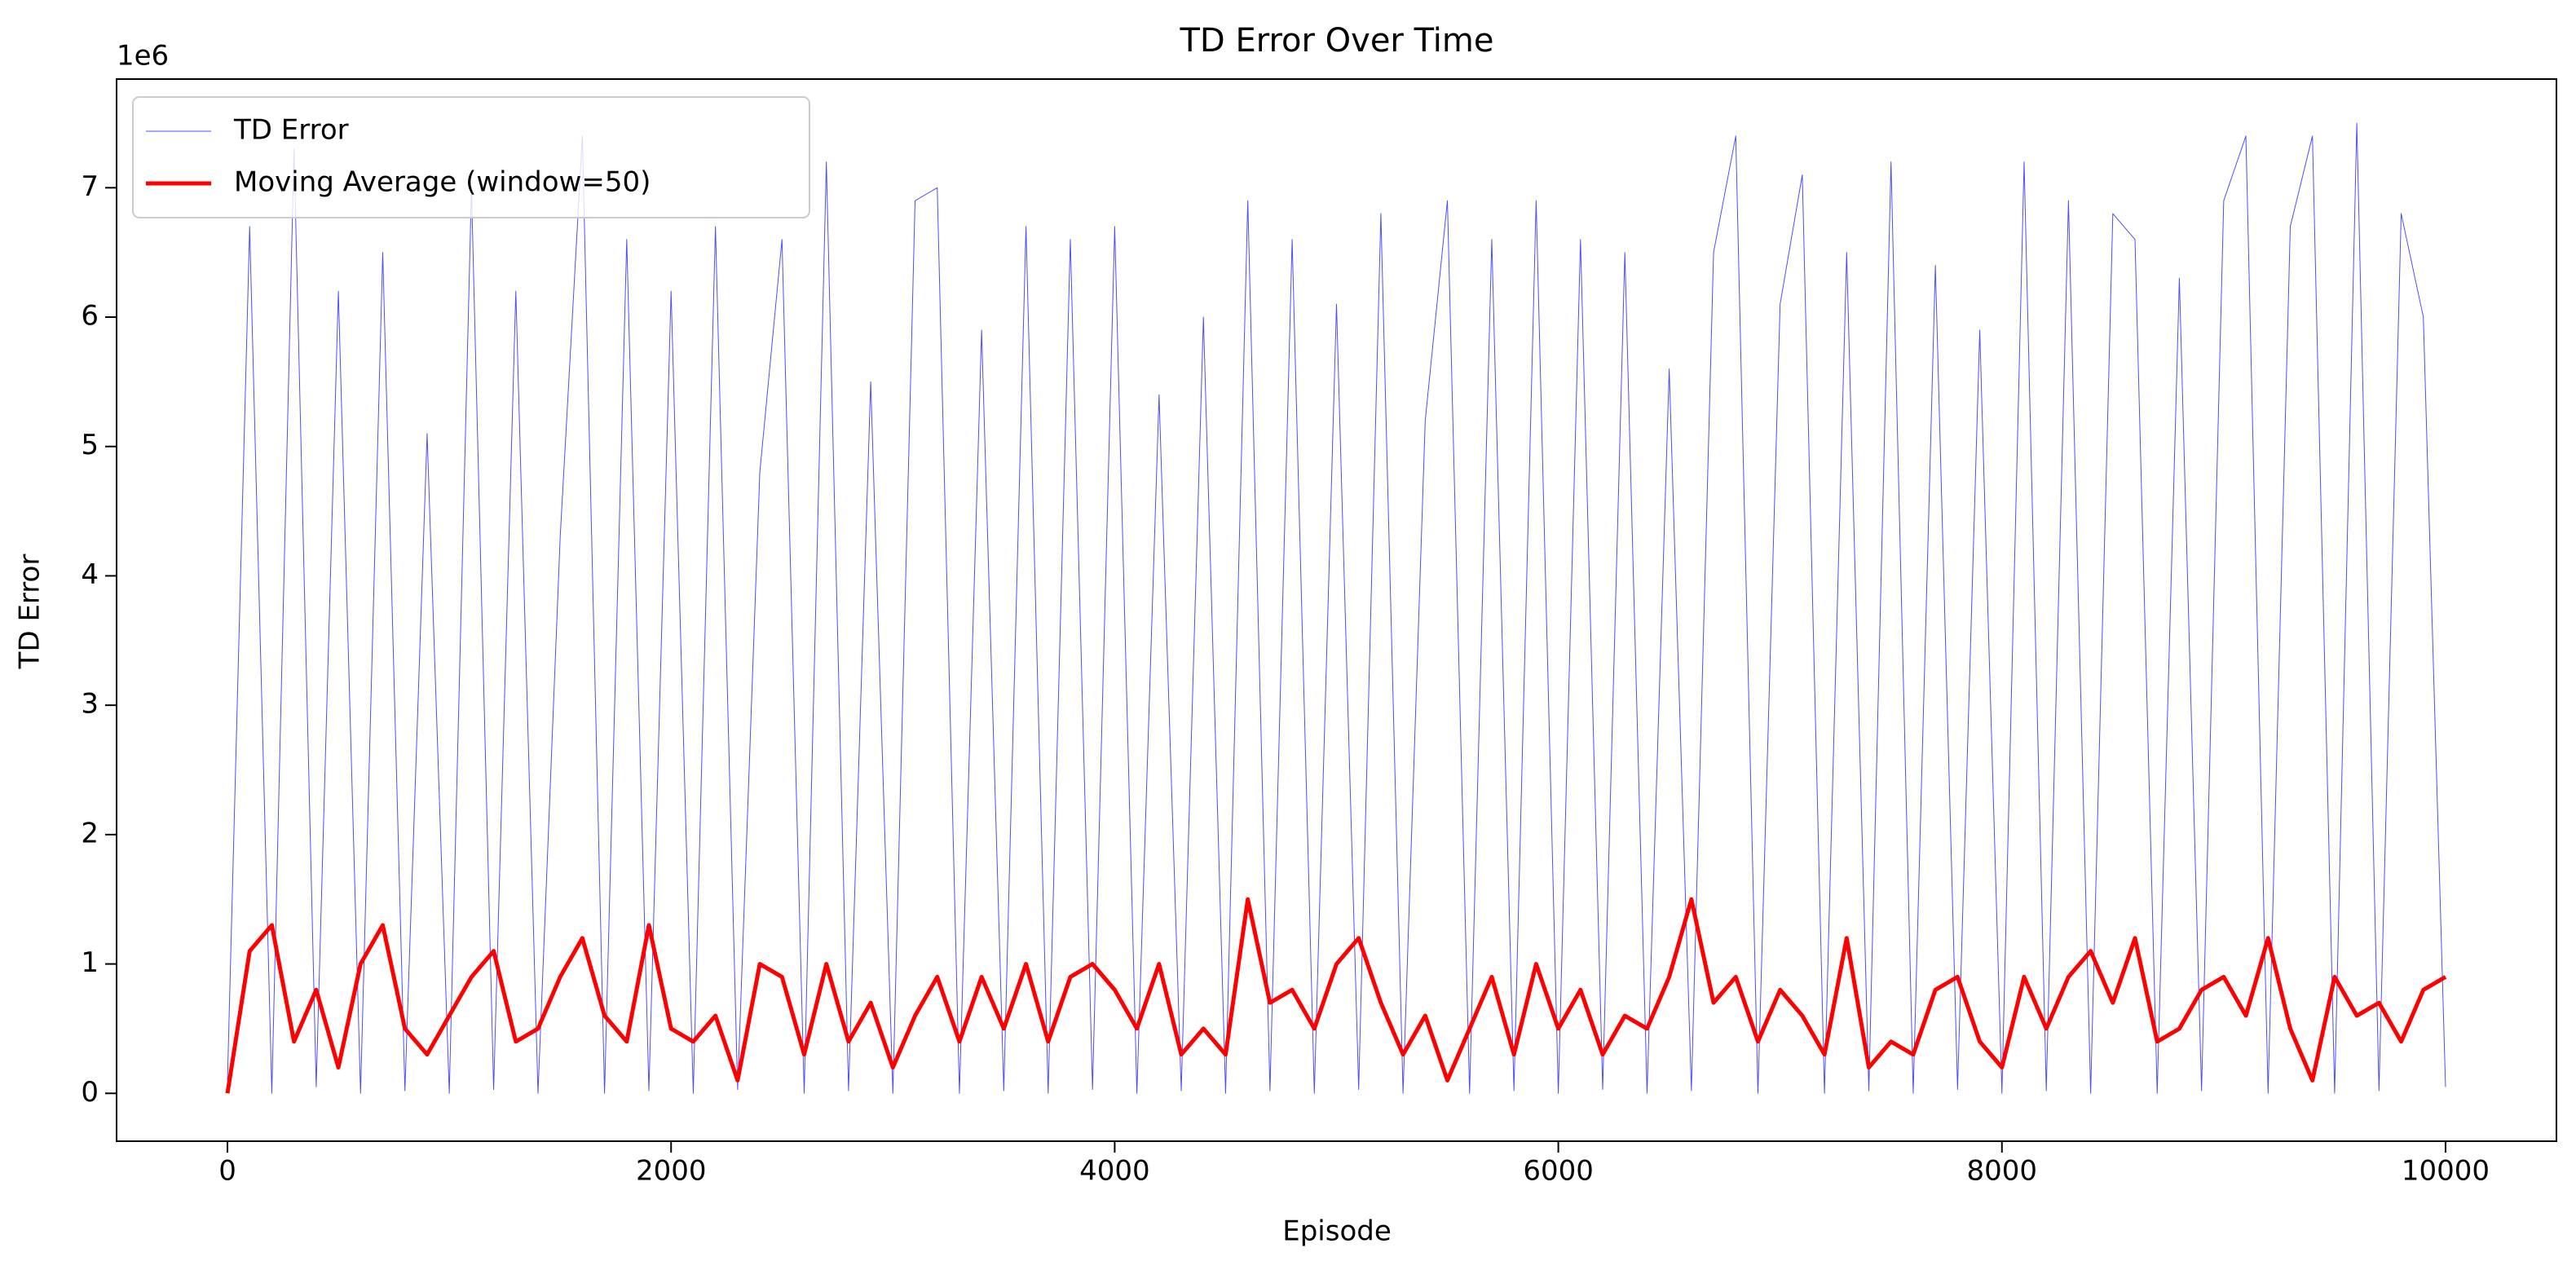 This screenshot has height=1270, width=2576. I want to click on x-axis-label: Episode, so click(1337, 1231).